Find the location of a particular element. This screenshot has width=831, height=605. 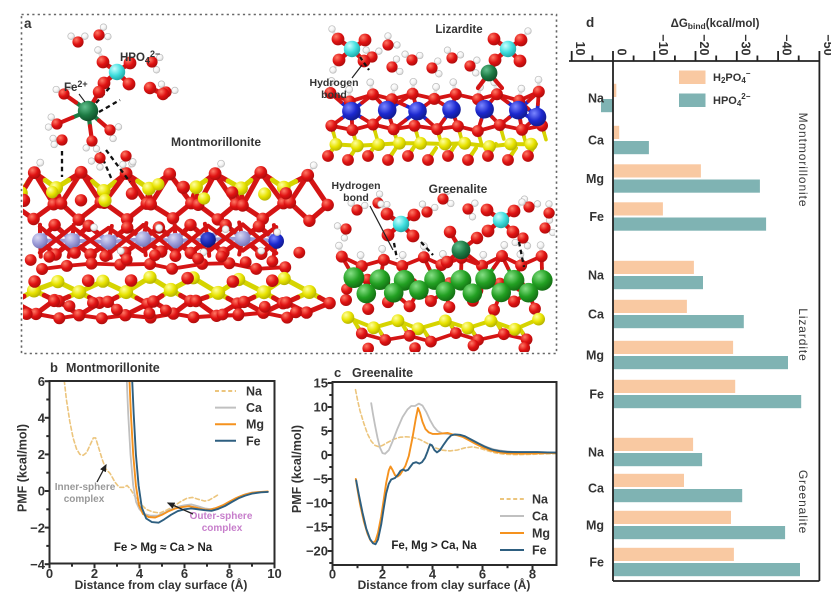

svg-text: 6 is located at coordinates (41, 381).